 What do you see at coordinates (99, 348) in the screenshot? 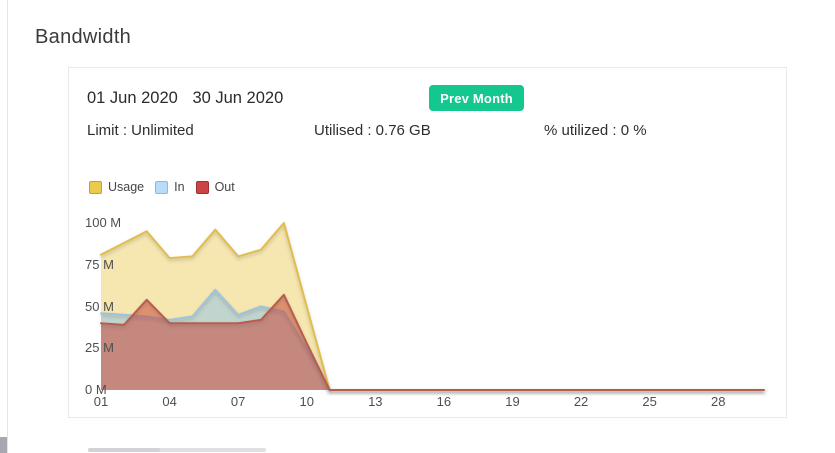
I see `y-axis-label-25: 25 M` at bounding box center [99, 348].